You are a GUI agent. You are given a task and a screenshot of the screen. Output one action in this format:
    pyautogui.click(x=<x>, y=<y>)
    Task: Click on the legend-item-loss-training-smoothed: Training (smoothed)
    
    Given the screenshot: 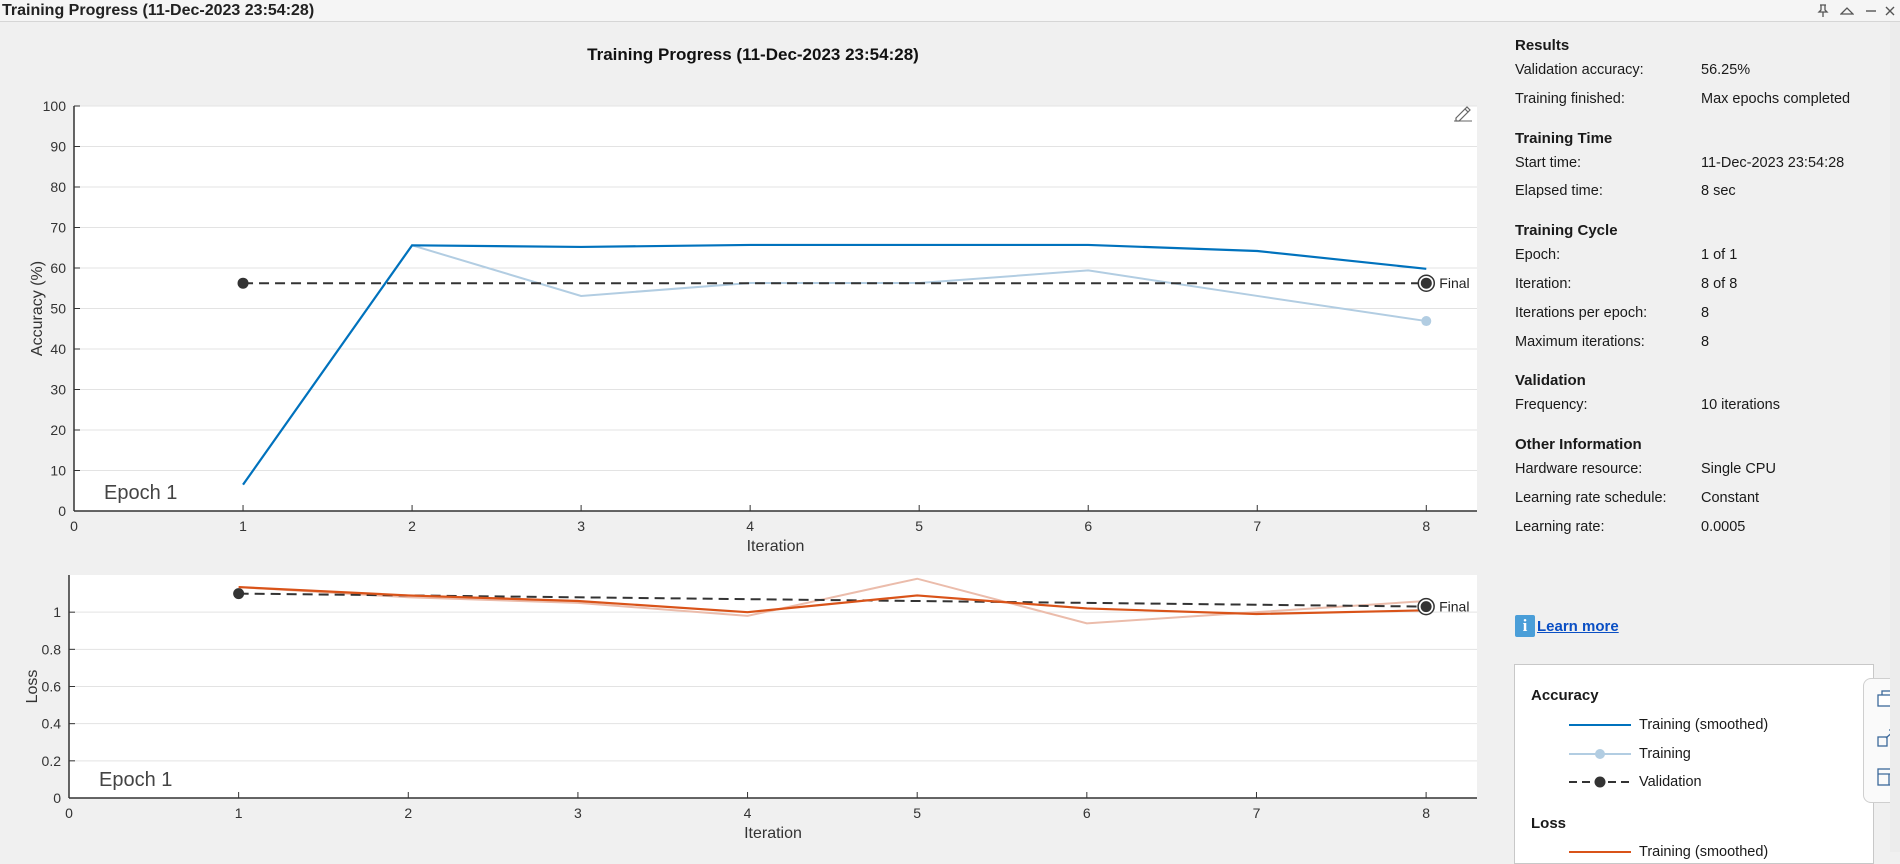 What is the action you would take?
    pyautogui.click(x=1668, y=852)
    